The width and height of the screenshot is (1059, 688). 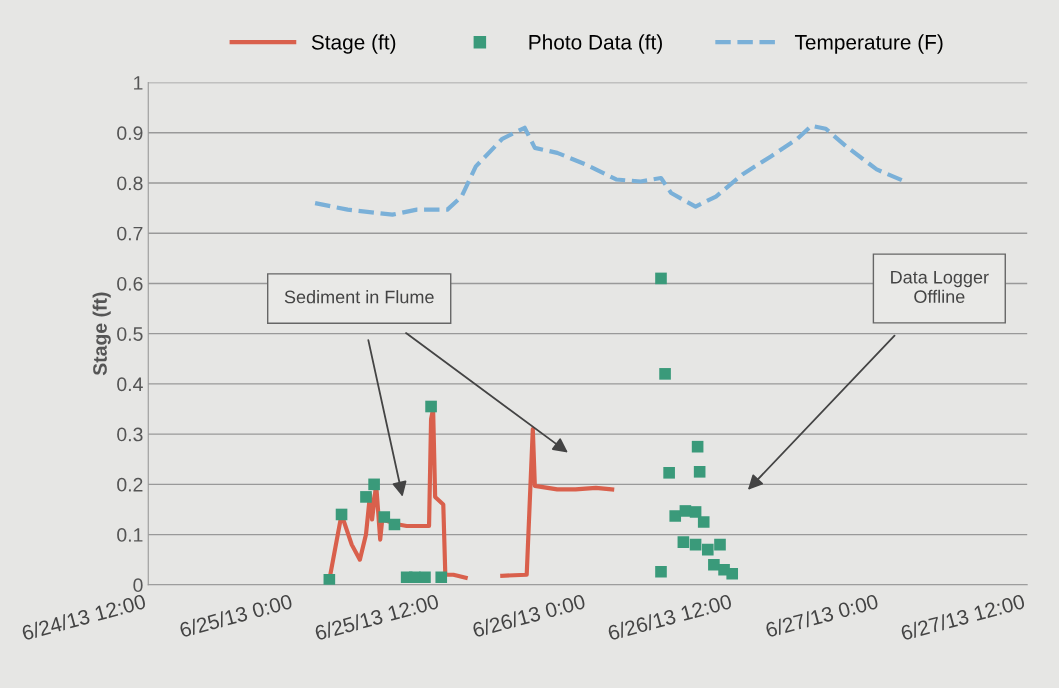 What do you see at coordinates (130, 334) in the screenshot?
I see `y-tick-label: 0.5` at bounding box center [130, 334].